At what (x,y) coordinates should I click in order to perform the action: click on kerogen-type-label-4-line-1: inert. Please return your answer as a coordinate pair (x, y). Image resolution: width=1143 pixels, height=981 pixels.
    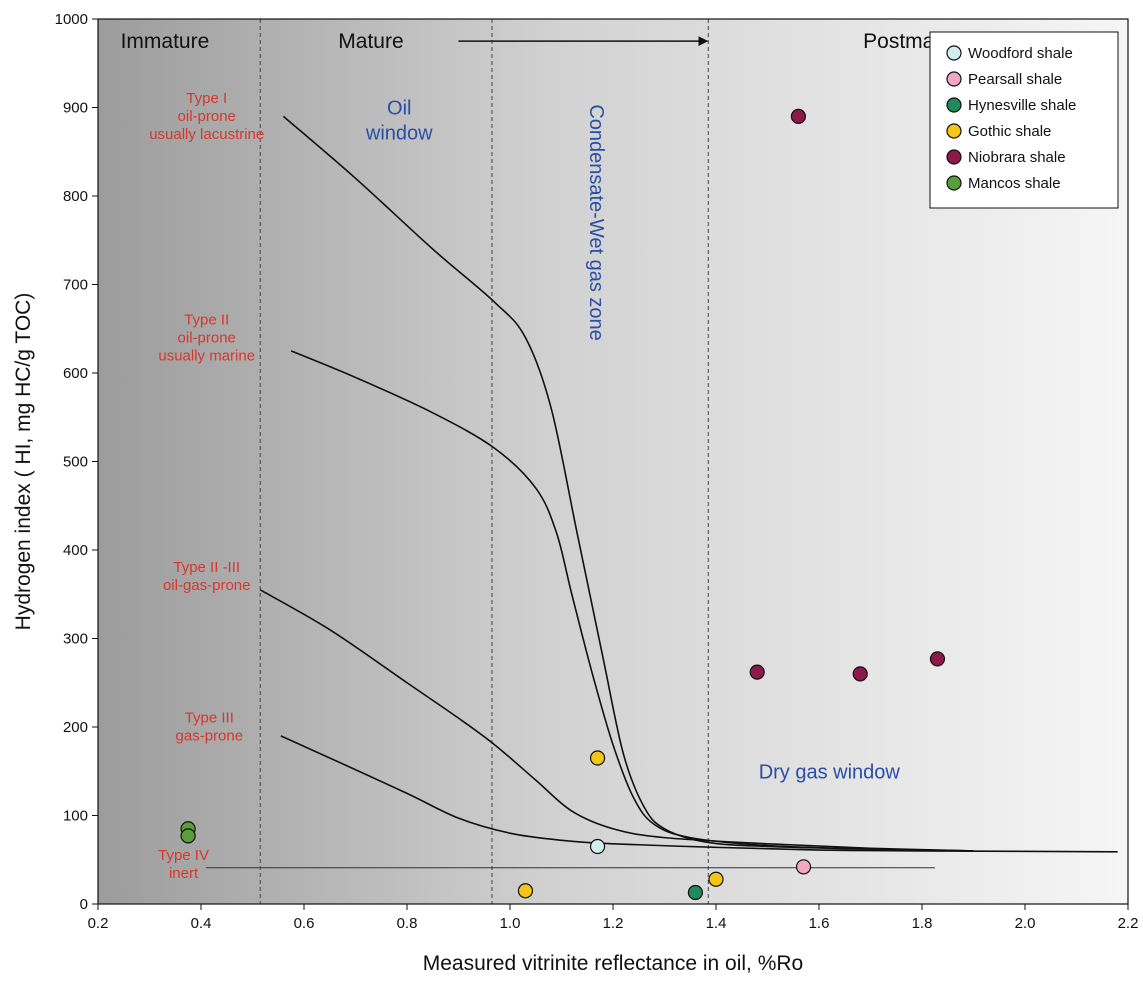
    Looking at the image, I should click on (184, 873).